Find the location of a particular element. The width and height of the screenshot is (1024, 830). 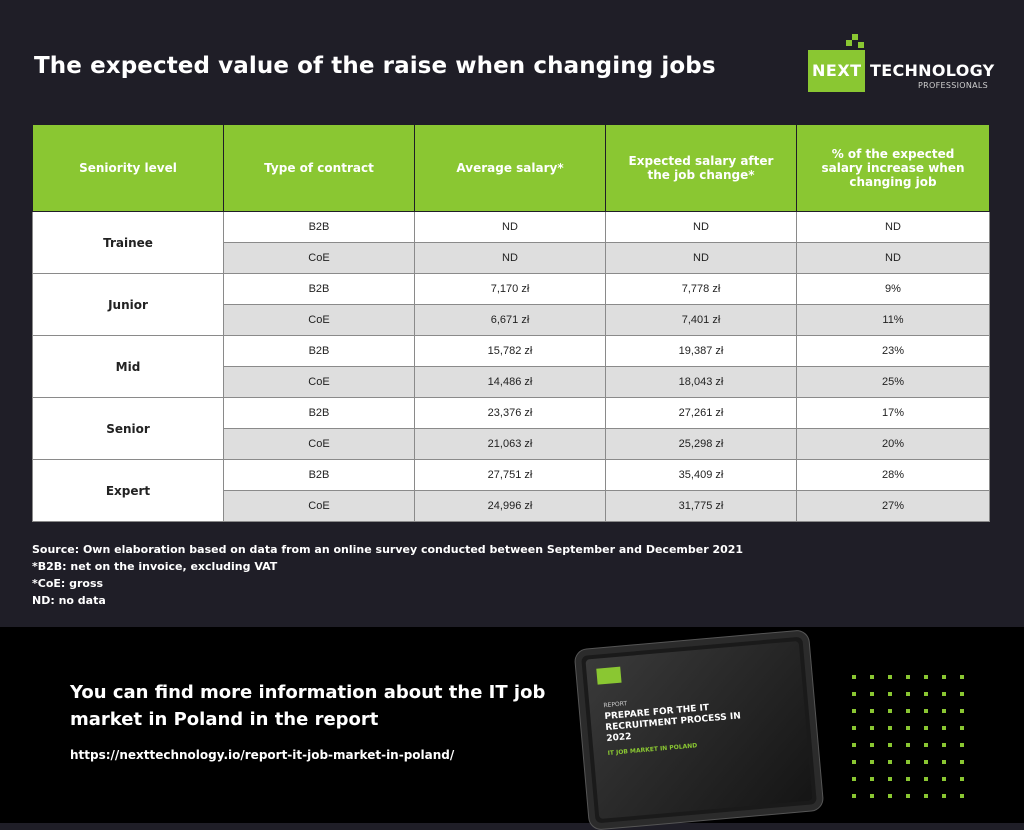

table-row: CoE 24,996 zł 31,775 zł 27% is located at coordinates (511, 506).